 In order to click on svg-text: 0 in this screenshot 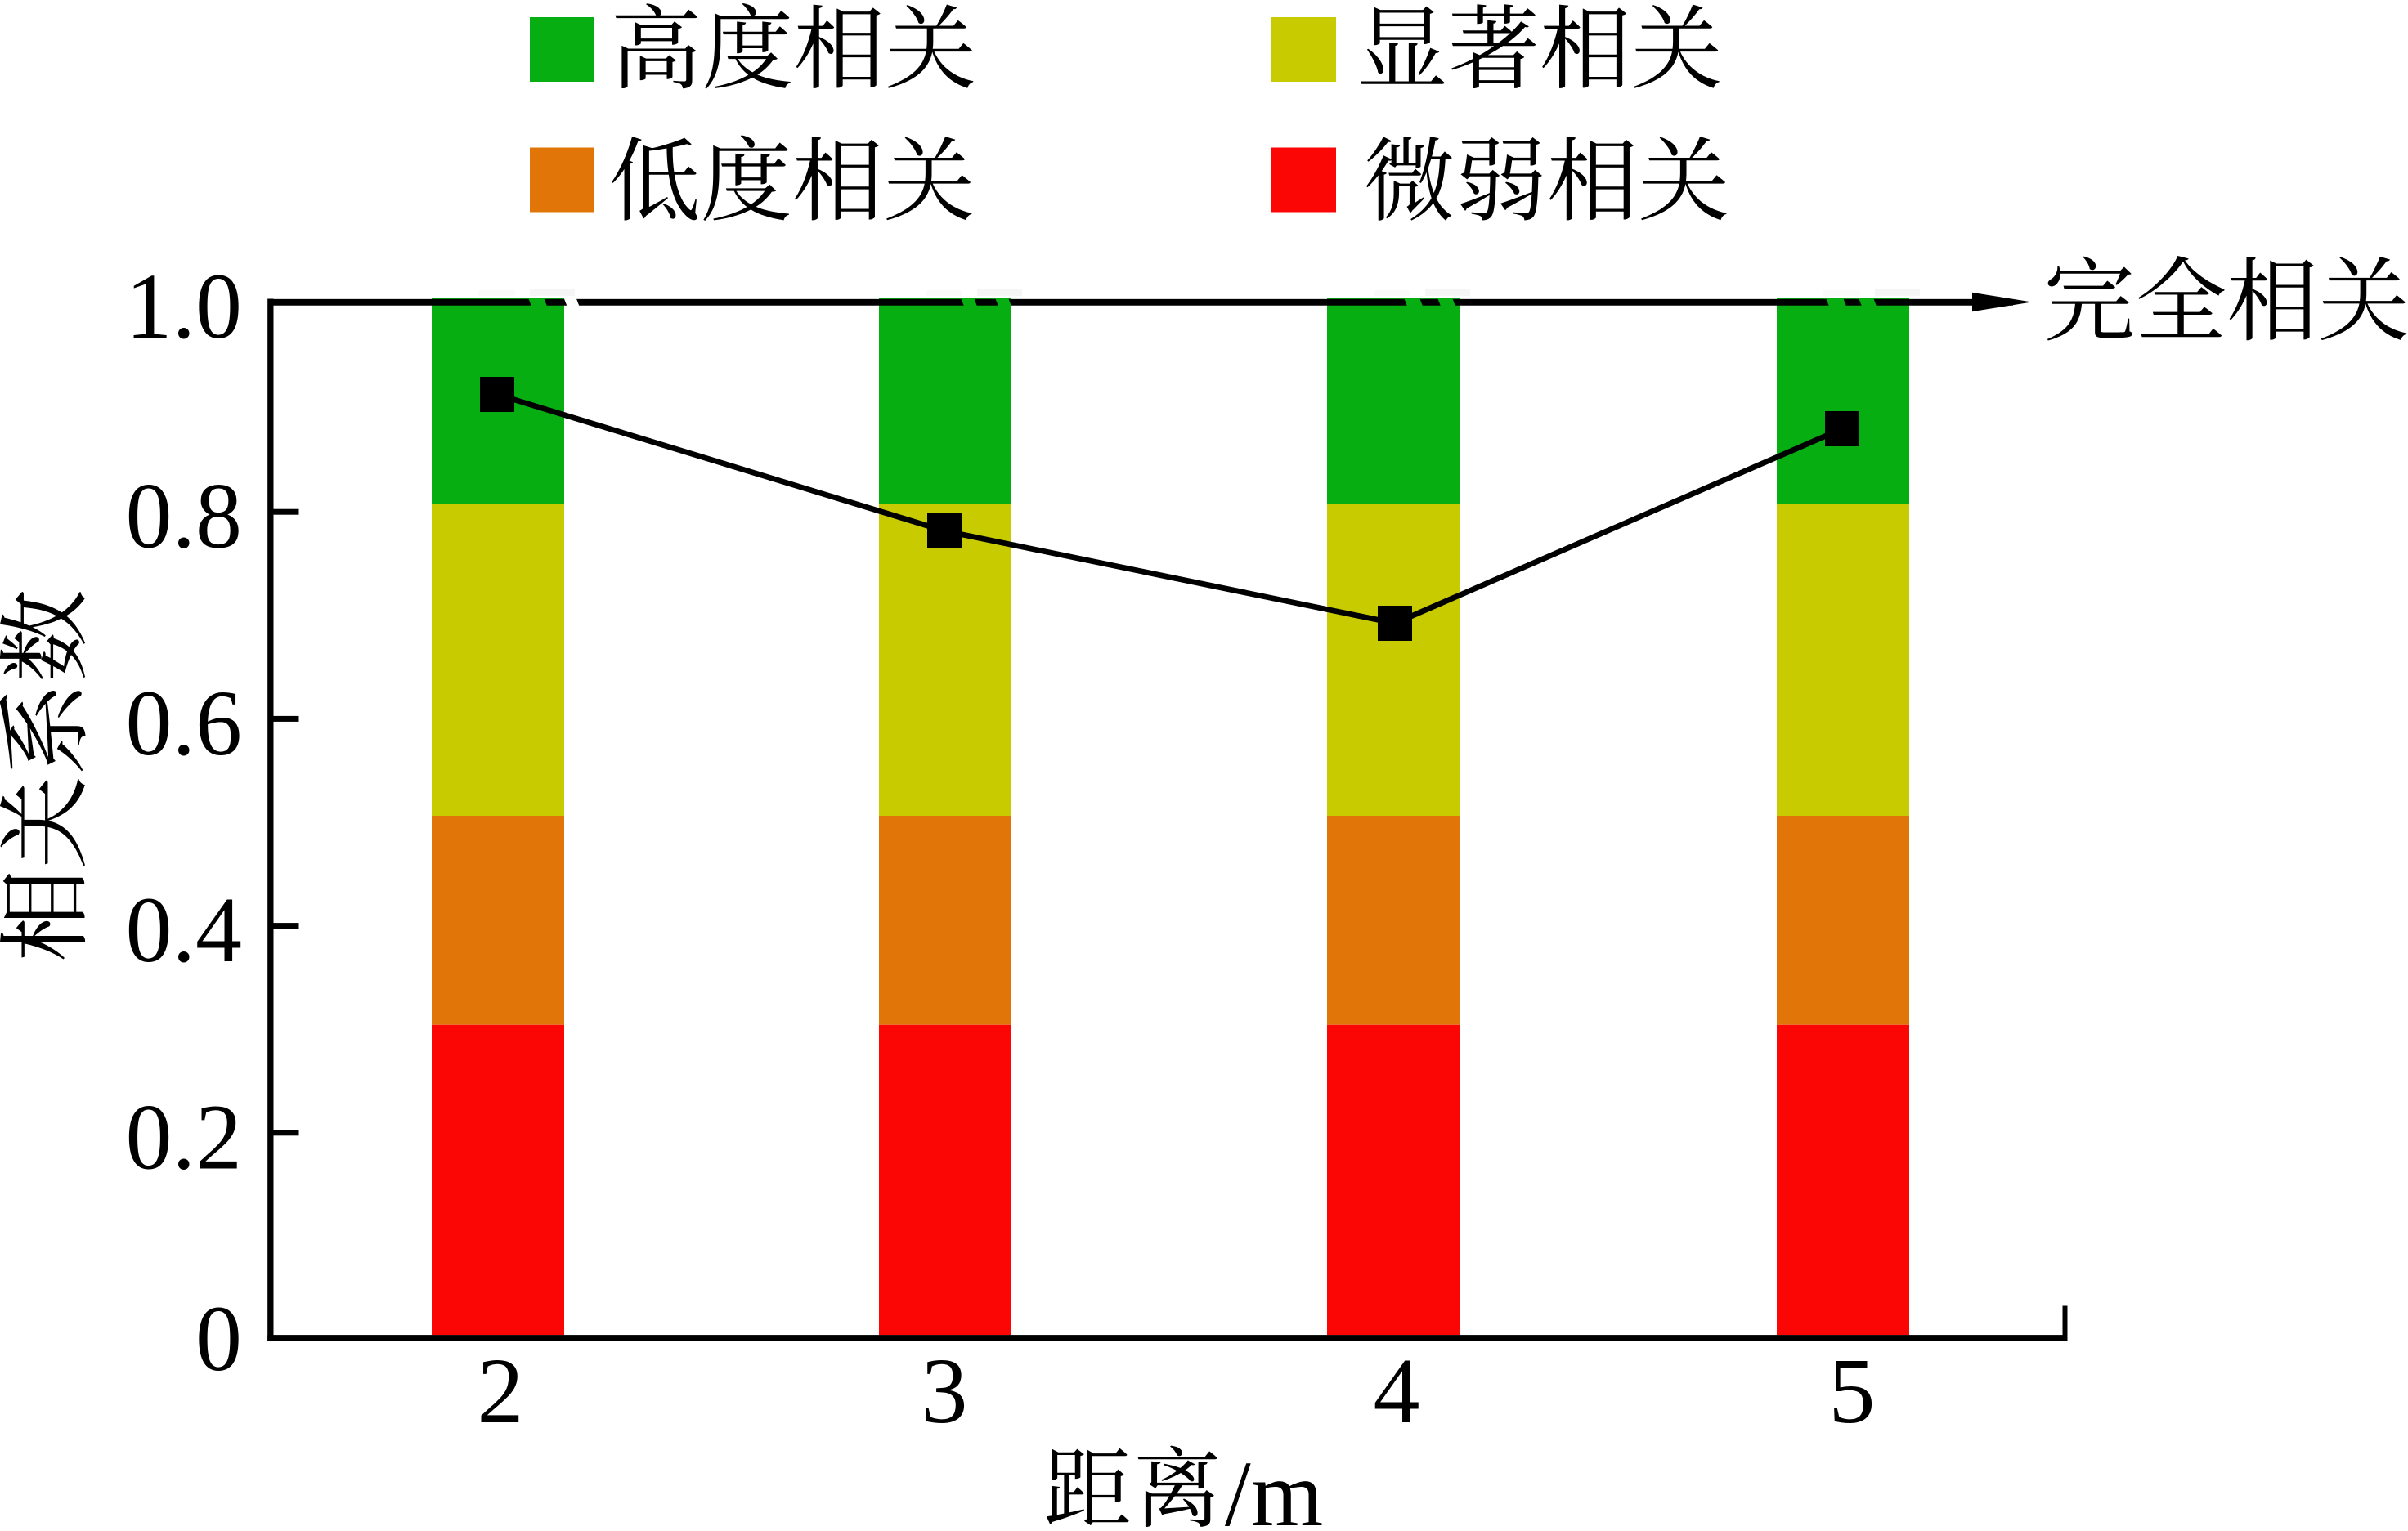, I will do `click(218, 1338)`.